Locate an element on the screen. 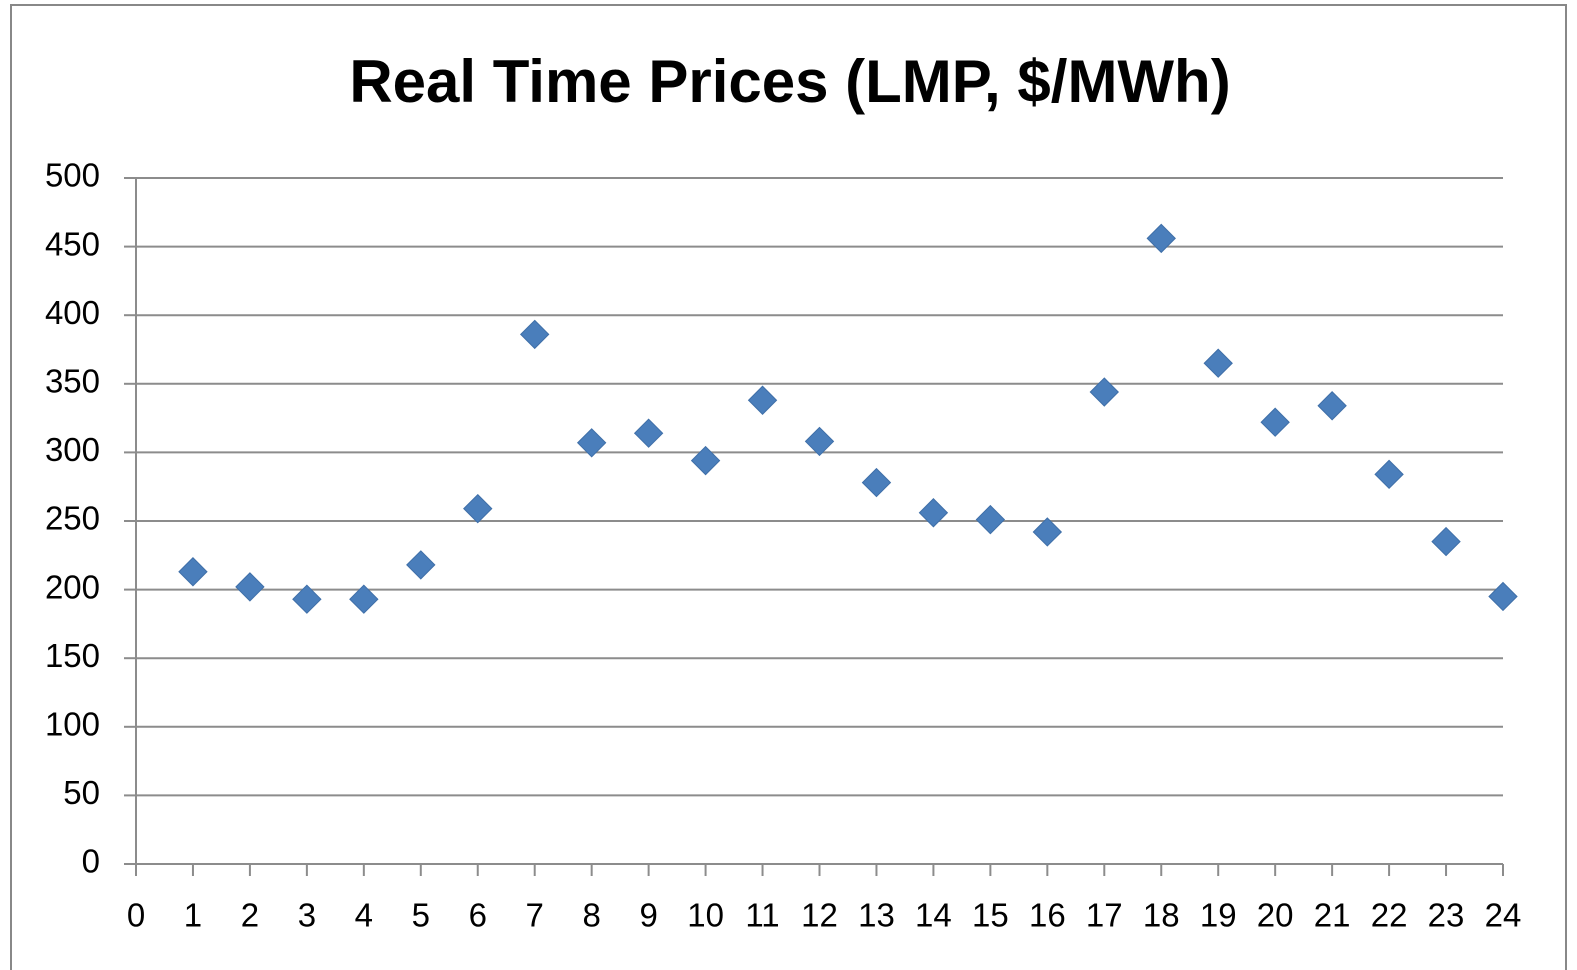 Image resolution: width=1577 pixels, height=970 pixels. x-tick-label: 17 is located at coordinates (1104, 915).